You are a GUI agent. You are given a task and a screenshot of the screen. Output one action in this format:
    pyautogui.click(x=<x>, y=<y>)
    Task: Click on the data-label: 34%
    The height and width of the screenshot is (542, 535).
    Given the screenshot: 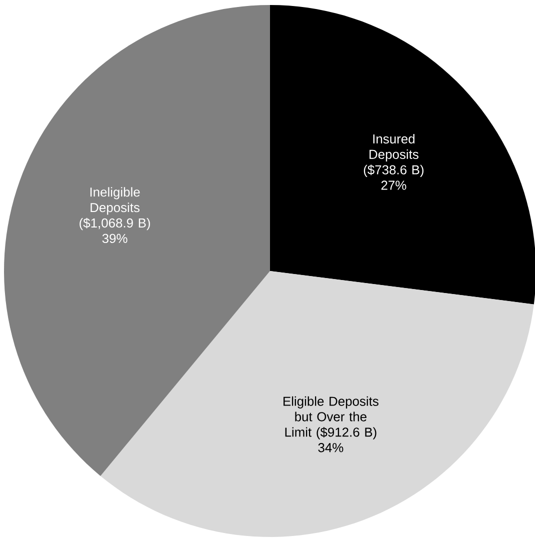 What is the action you would take?
    pyautogui.click(x=331, y=447)
    